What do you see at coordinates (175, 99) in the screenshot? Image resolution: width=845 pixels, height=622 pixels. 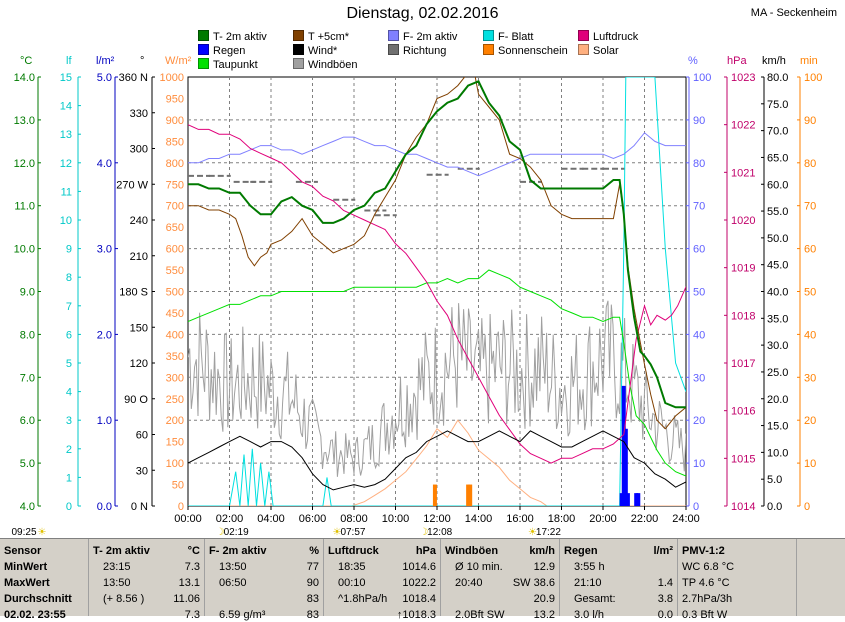 I see `solar-tick-label: 950` at bounding box center [175, 99].